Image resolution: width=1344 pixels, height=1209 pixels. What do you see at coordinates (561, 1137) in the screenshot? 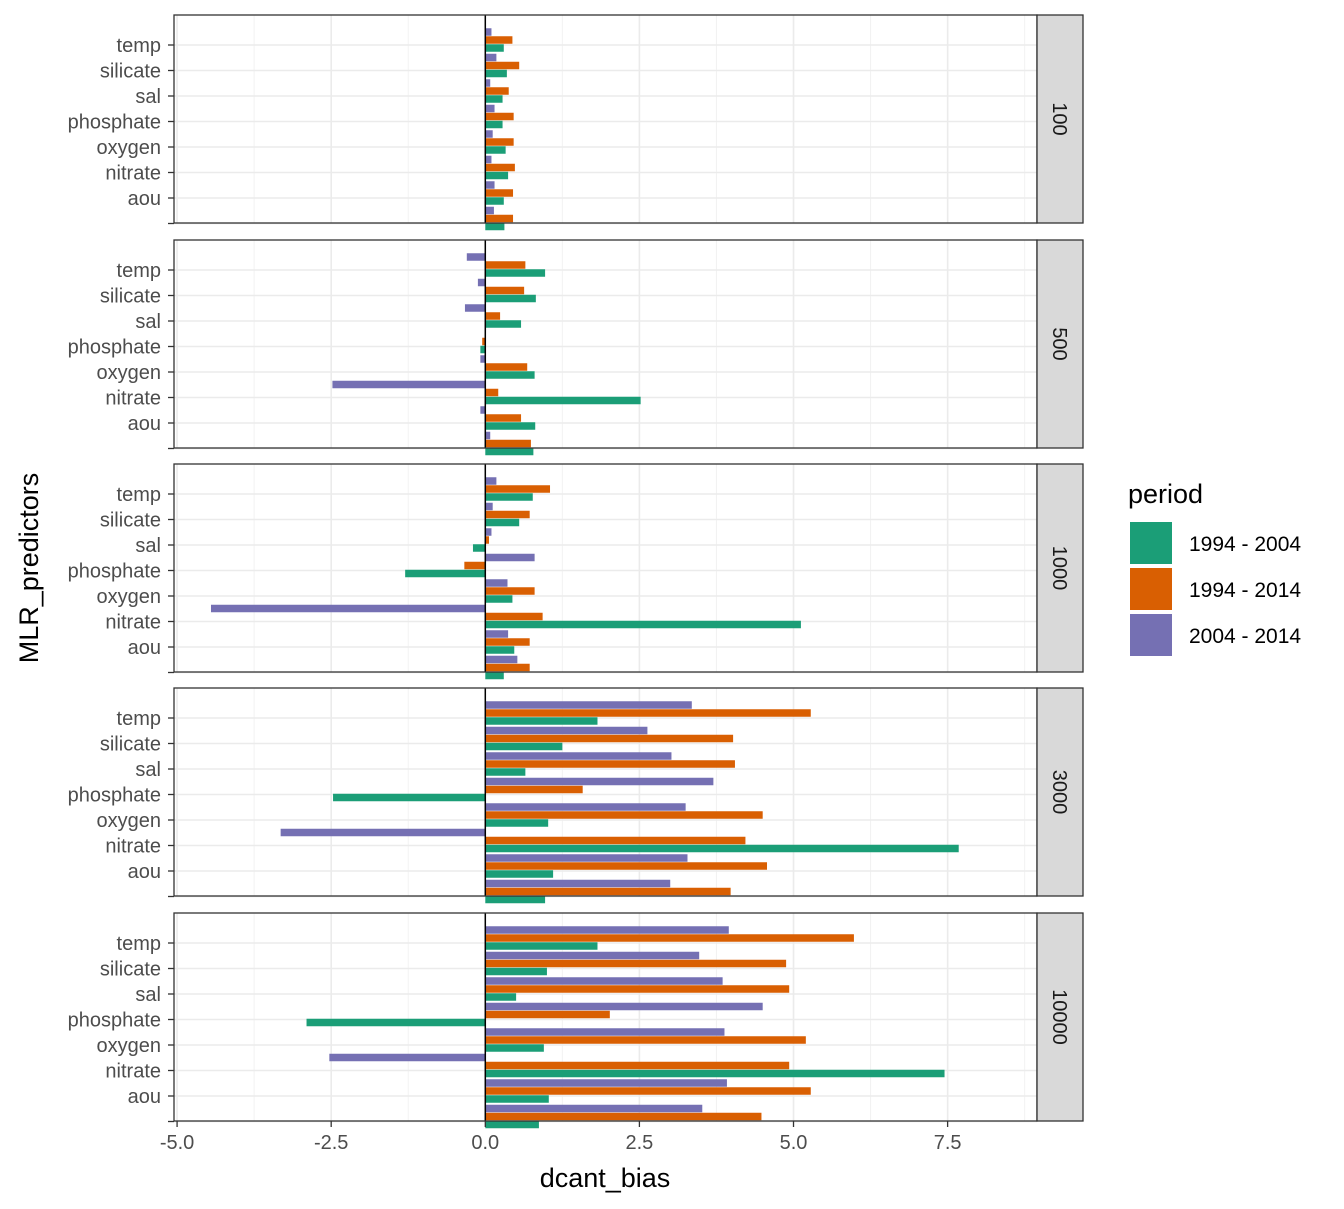
I see `x-axis: -5.0 -2.5 0.0 2.5 5.0 7.5` at bounding box center [561, 1137].